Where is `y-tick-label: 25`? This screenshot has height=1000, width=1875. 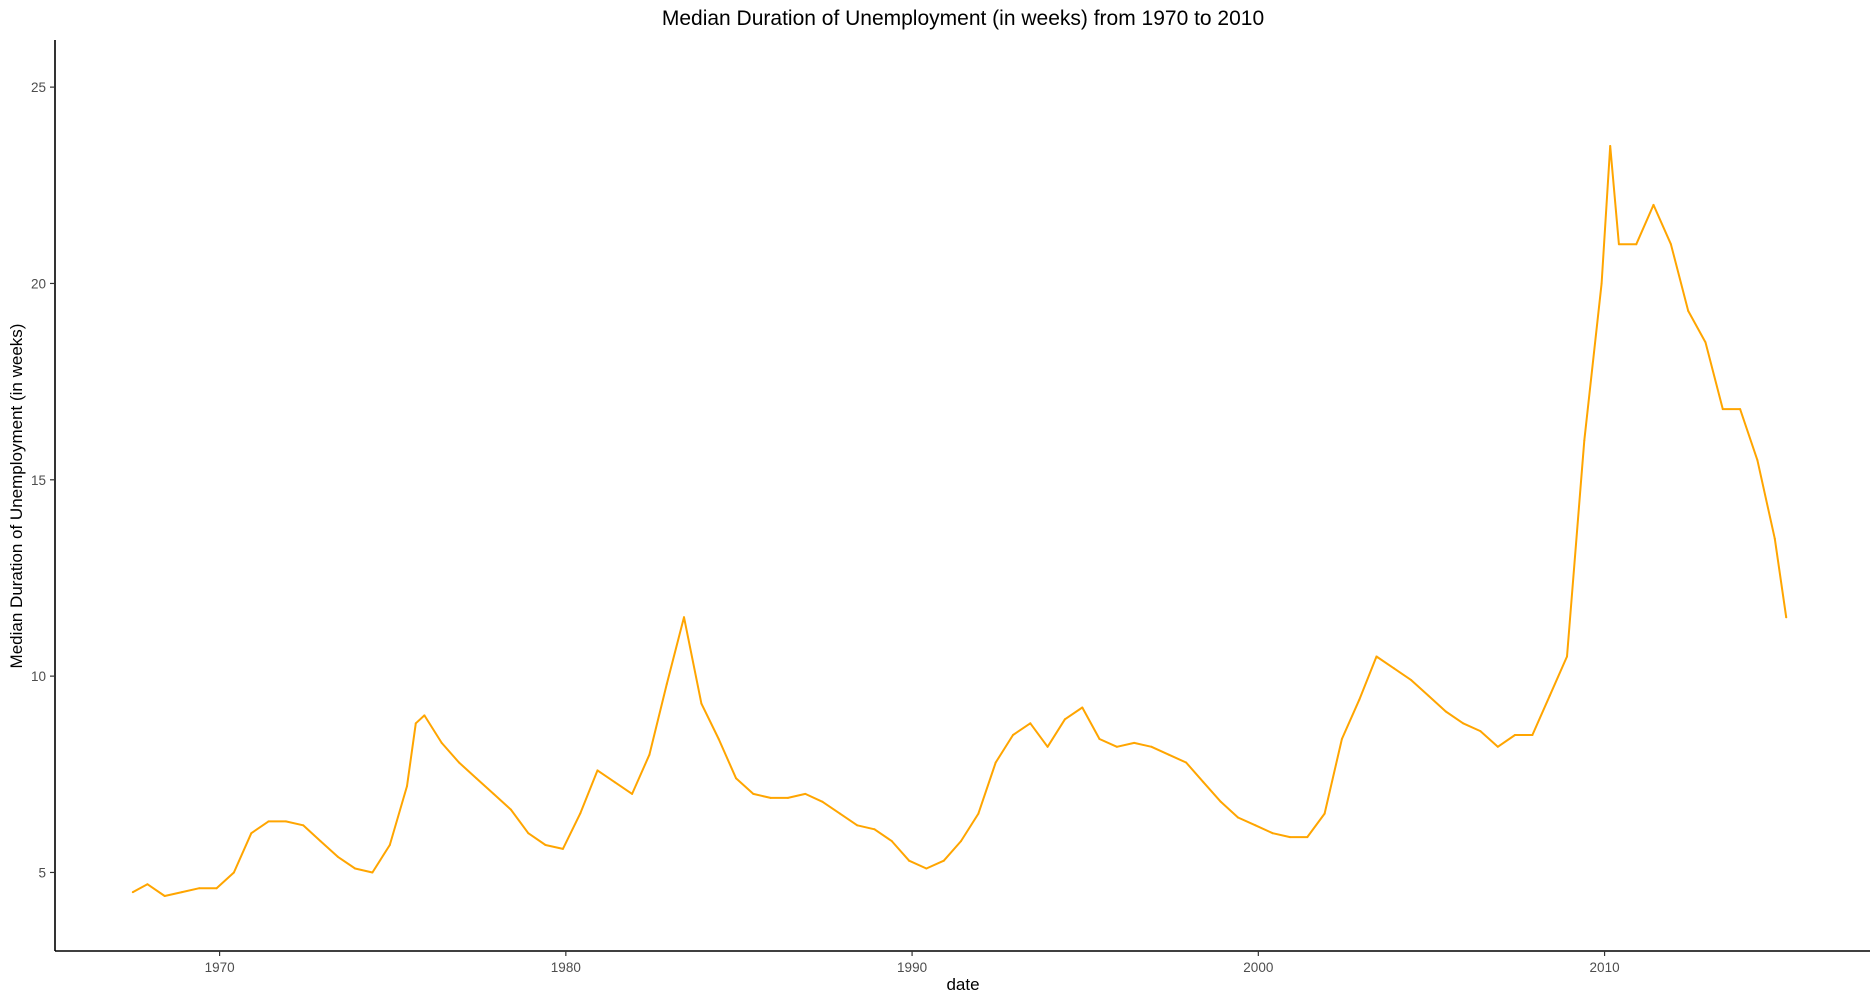
y-tick-label: 25 is located at coordinates (38, 87).